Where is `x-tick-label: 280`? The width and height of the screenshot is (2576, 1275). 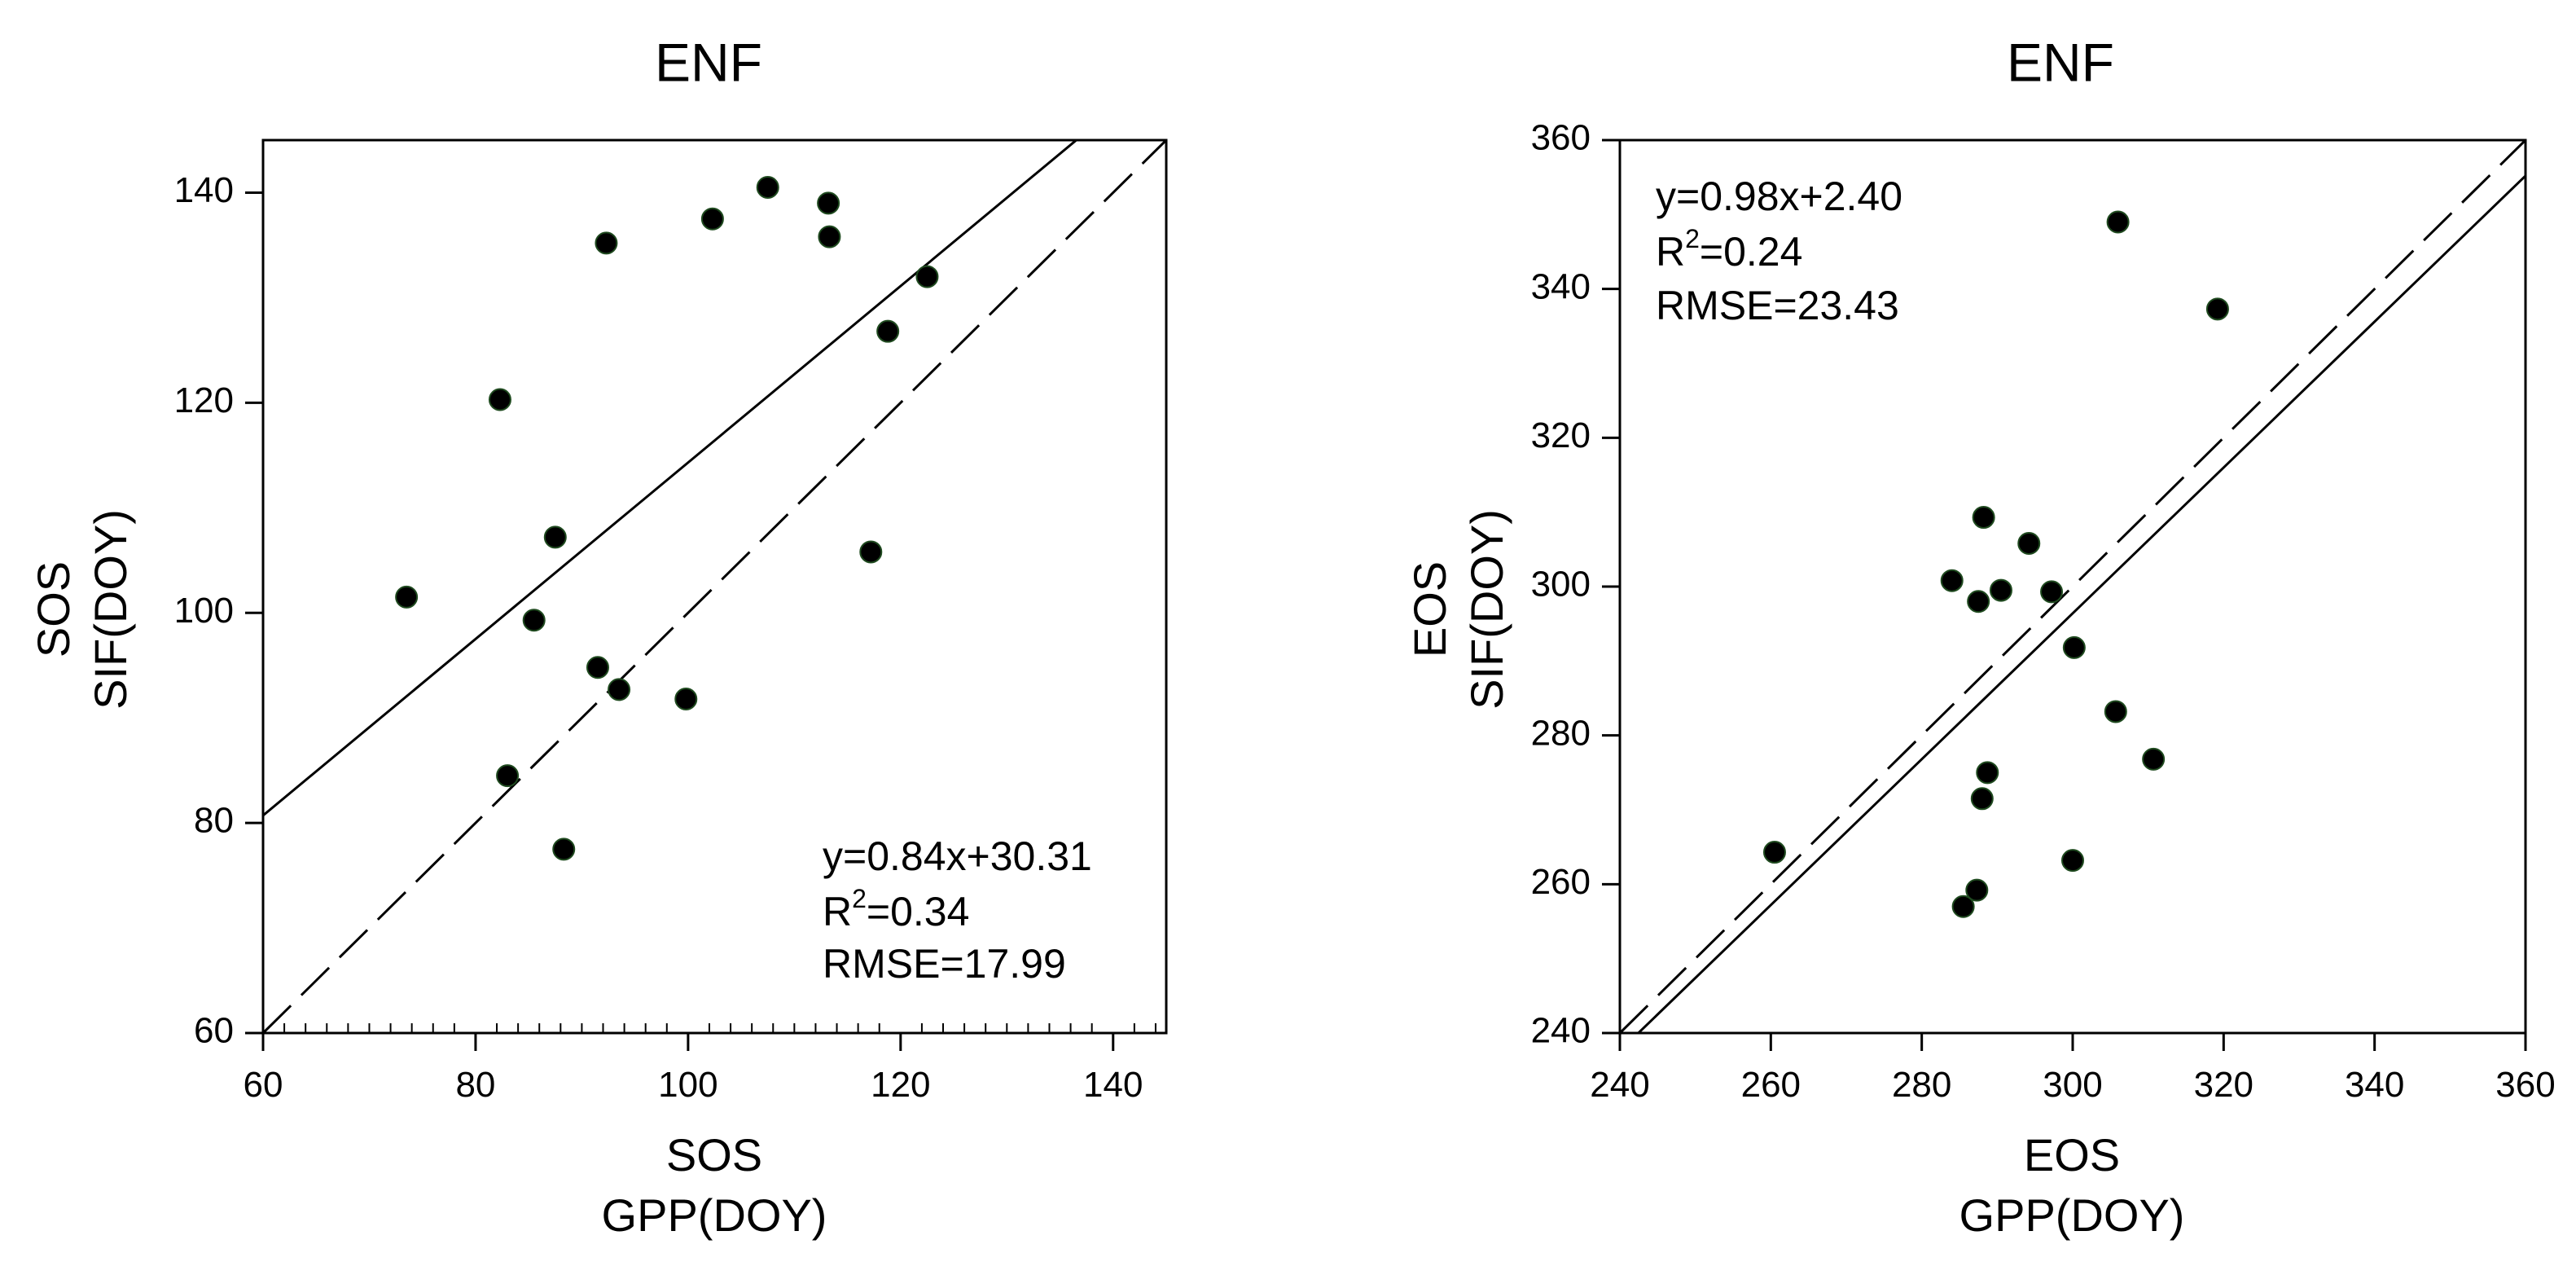 x-tick-label: 280 is located at coordinates (1922, 1085).